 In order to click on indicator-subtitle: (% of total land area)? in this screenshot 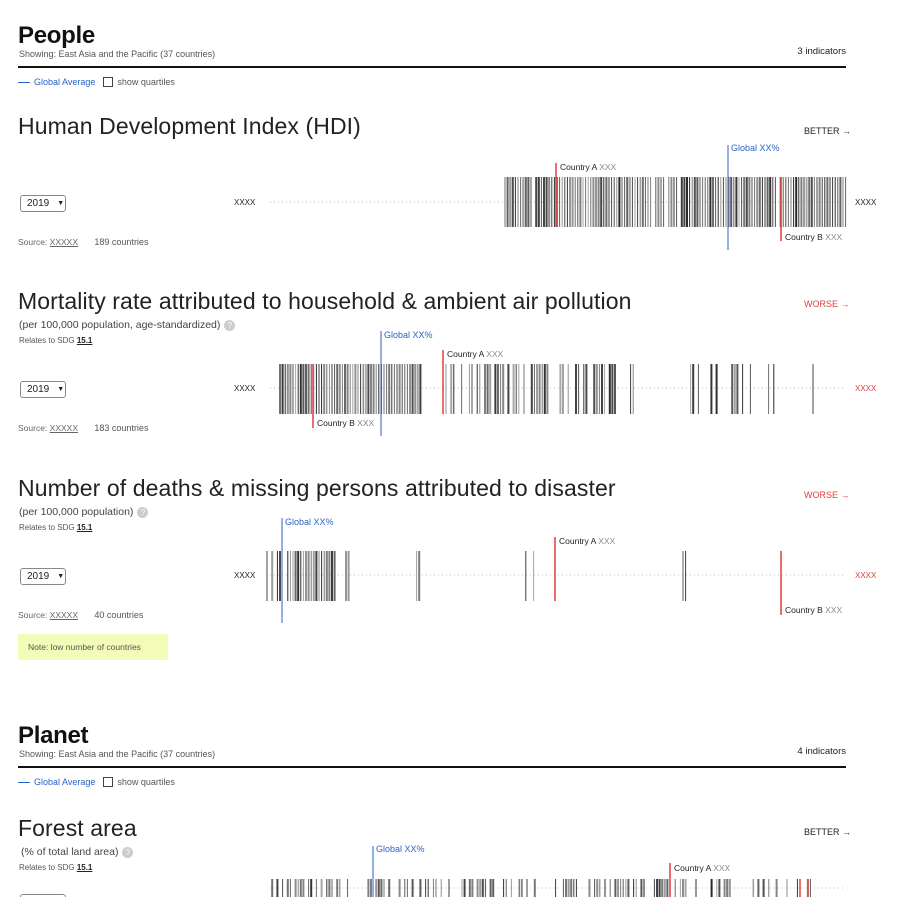, I will do `click(77, 852)`.